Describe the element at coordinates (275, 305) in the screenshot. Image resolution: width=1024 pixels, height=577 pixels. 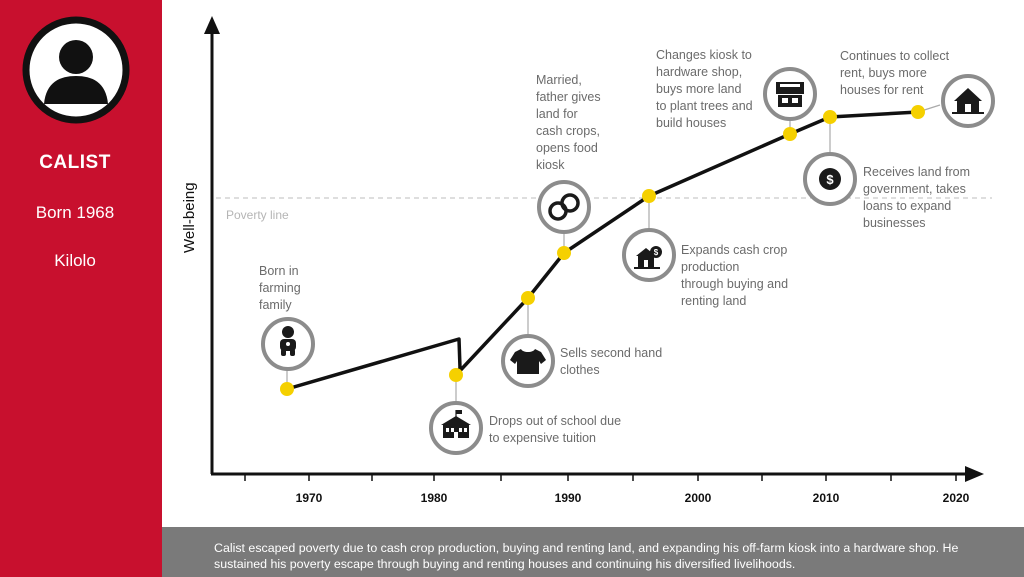
I see `annotation-born-line: family` at that location.